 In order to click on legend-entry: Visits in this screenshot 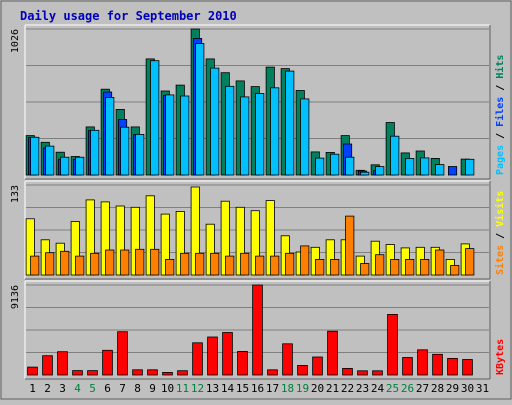, I will do `click(500, 209)`.